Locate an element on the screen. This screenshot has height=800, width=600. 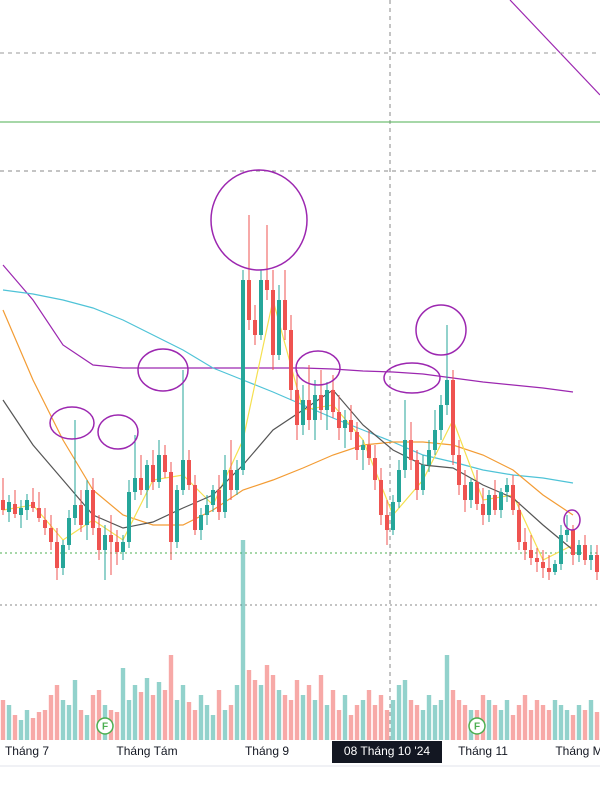
x-tick-label: Tháng 11 is located at coordinates (483, 751).